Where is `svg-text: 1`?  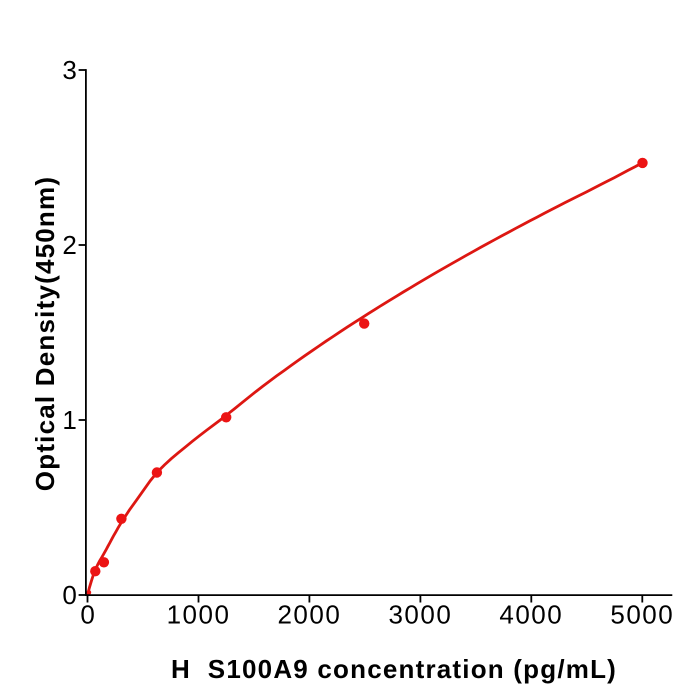 svg-text: 1 is located at coordinates (70, 420).